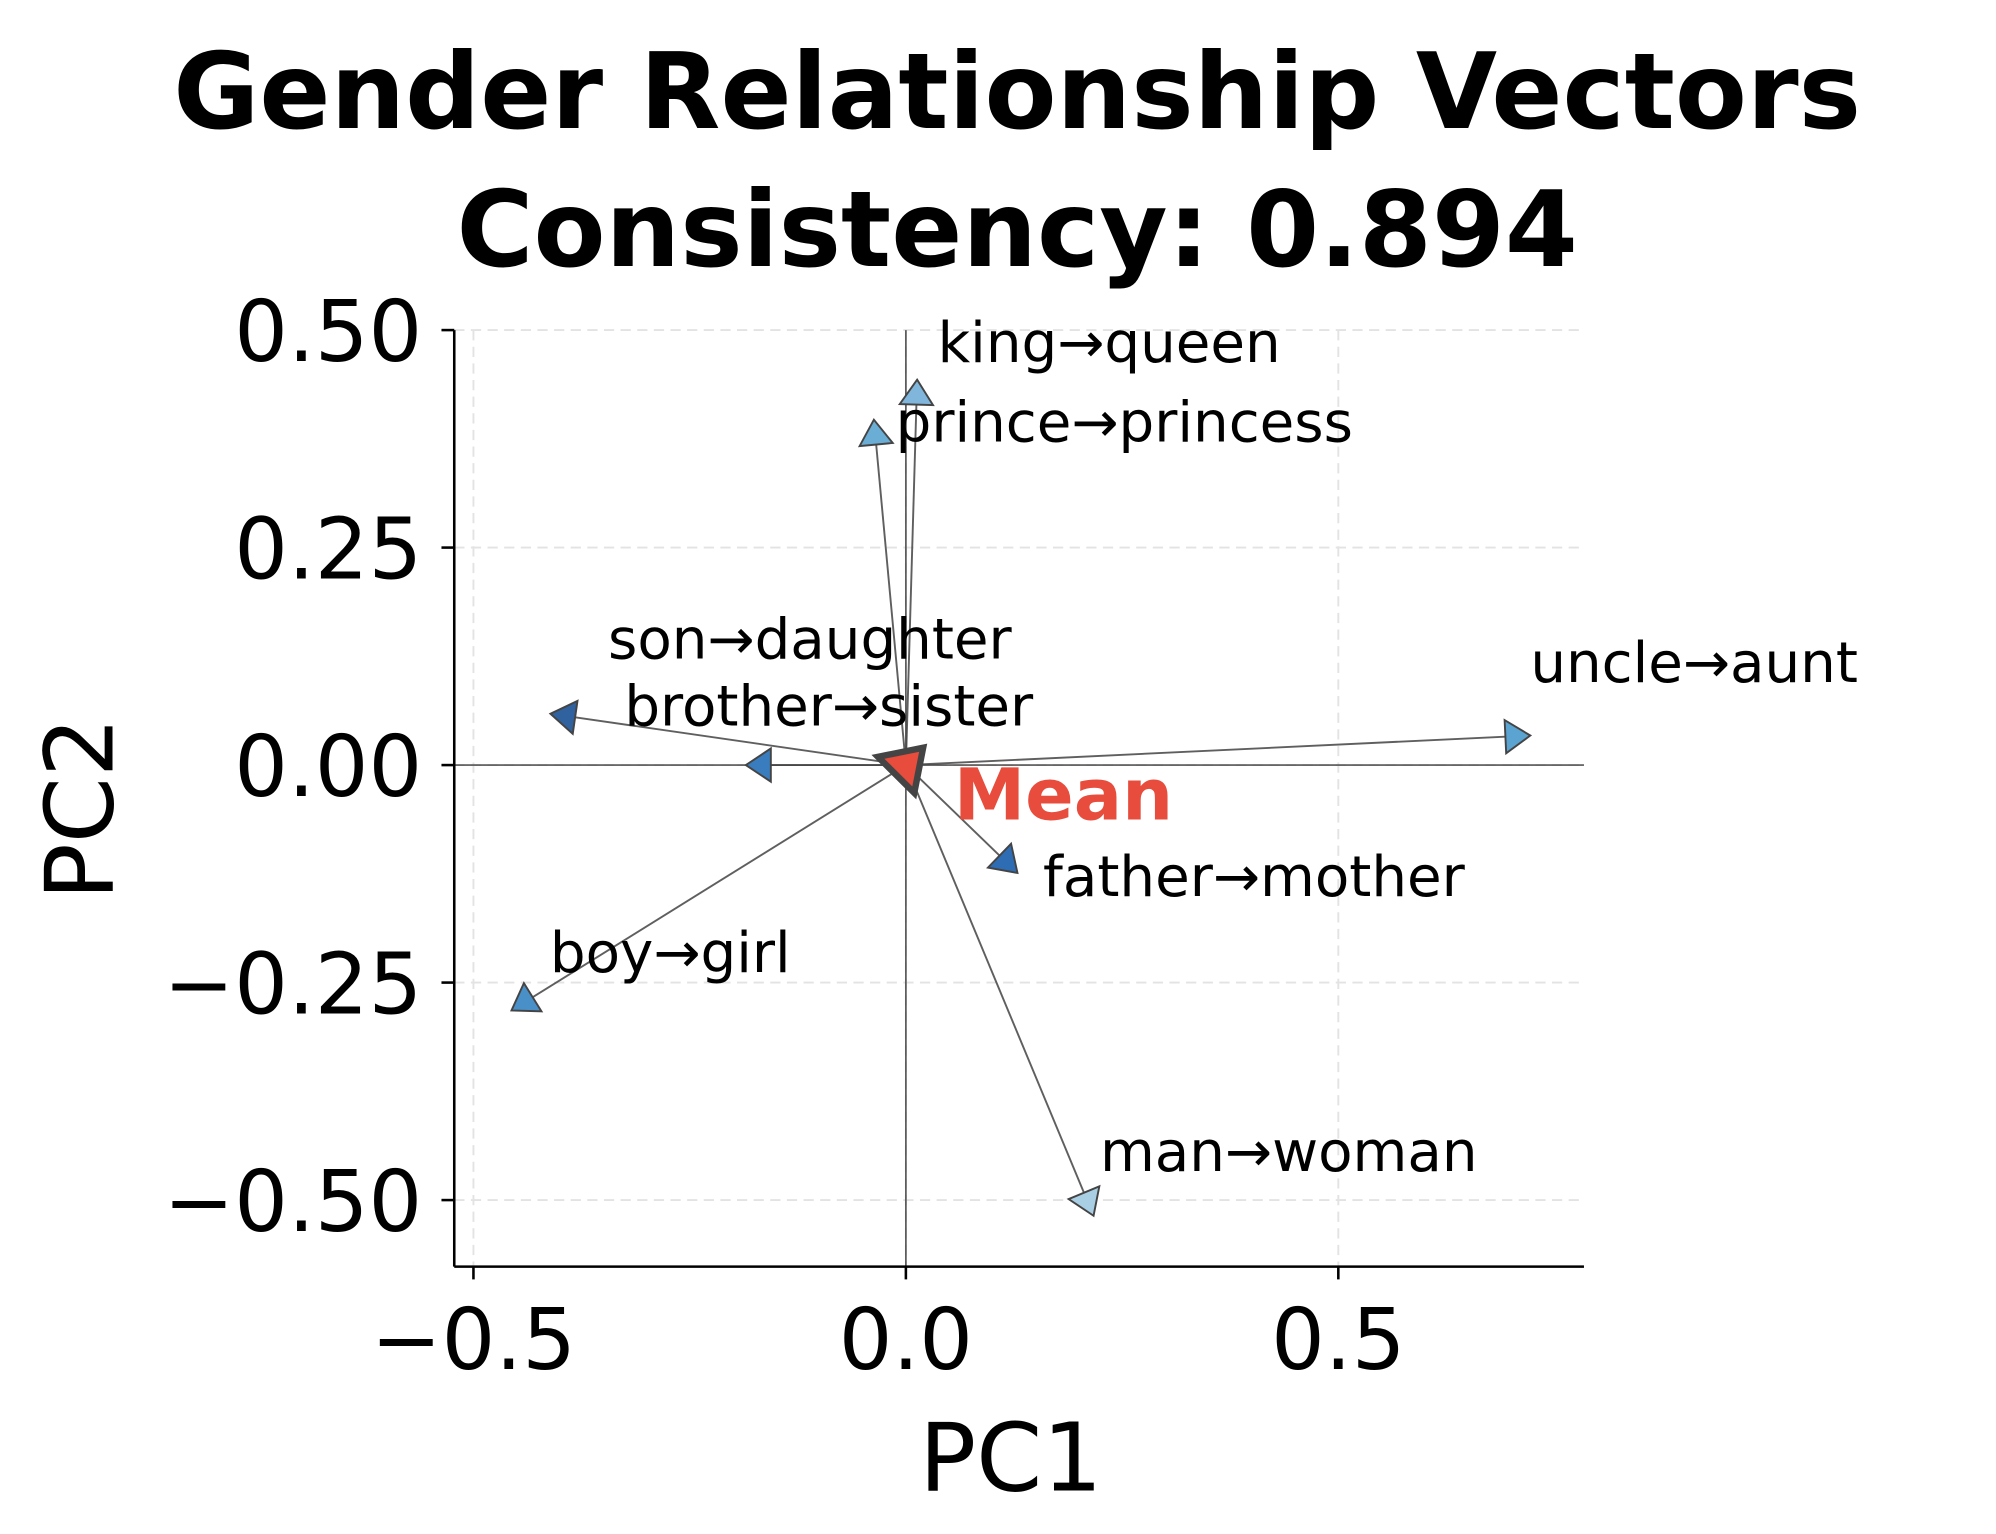 This screenshot has height=1534, width=1996. What do you see at coordinates (1109, 343) in the screenshot?
I see `vector-label: king→queen` at bounding box center [1109, 343].